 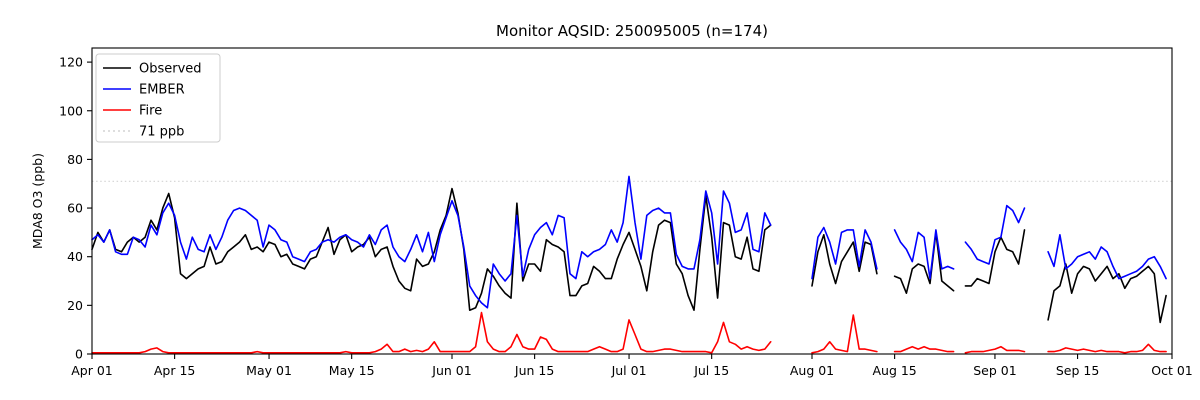 What do you see at coordinates (1172, 370) in the screenshot?
I see `x-tick-label: Oct 01` at bounding box center [1172, 370].